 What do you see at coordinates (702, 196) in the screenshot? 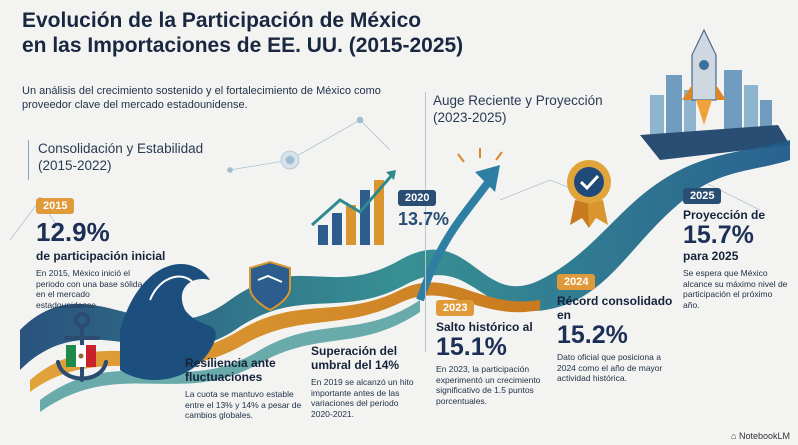
I see `year-badge-2025: 2025` at bounding box center [702, 196].